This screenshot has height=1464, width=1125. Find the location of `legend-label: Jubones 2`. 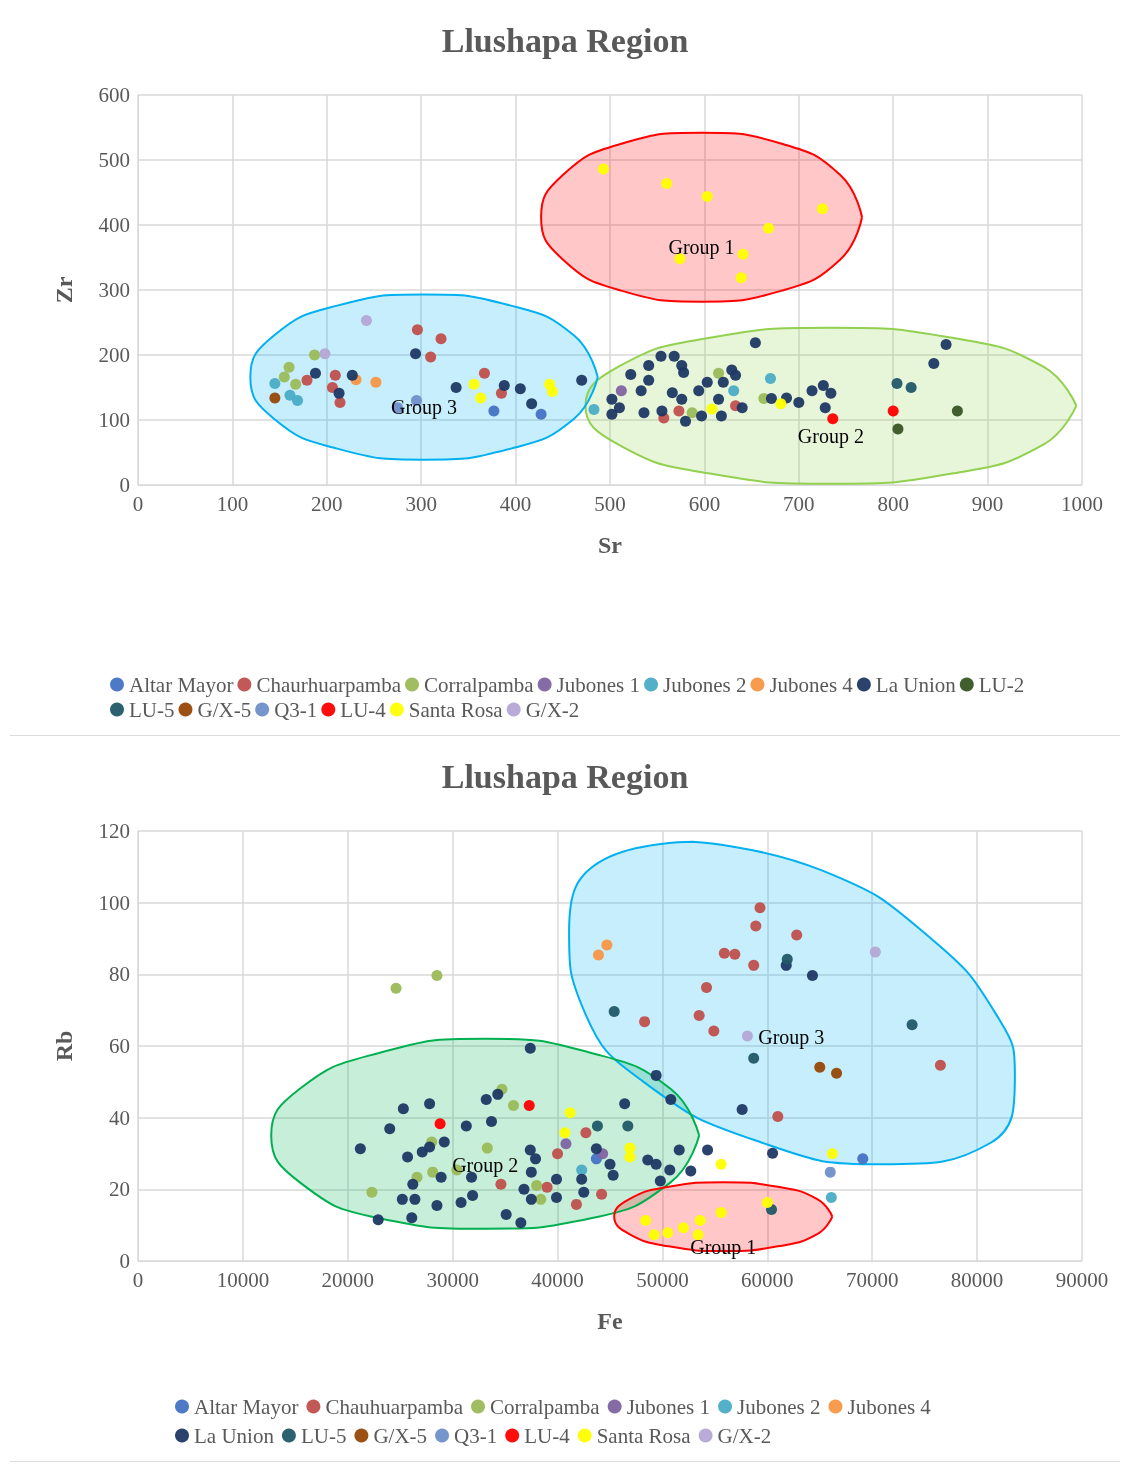

legend-label: Jubones 2 is located at coordinates (779, 1406).